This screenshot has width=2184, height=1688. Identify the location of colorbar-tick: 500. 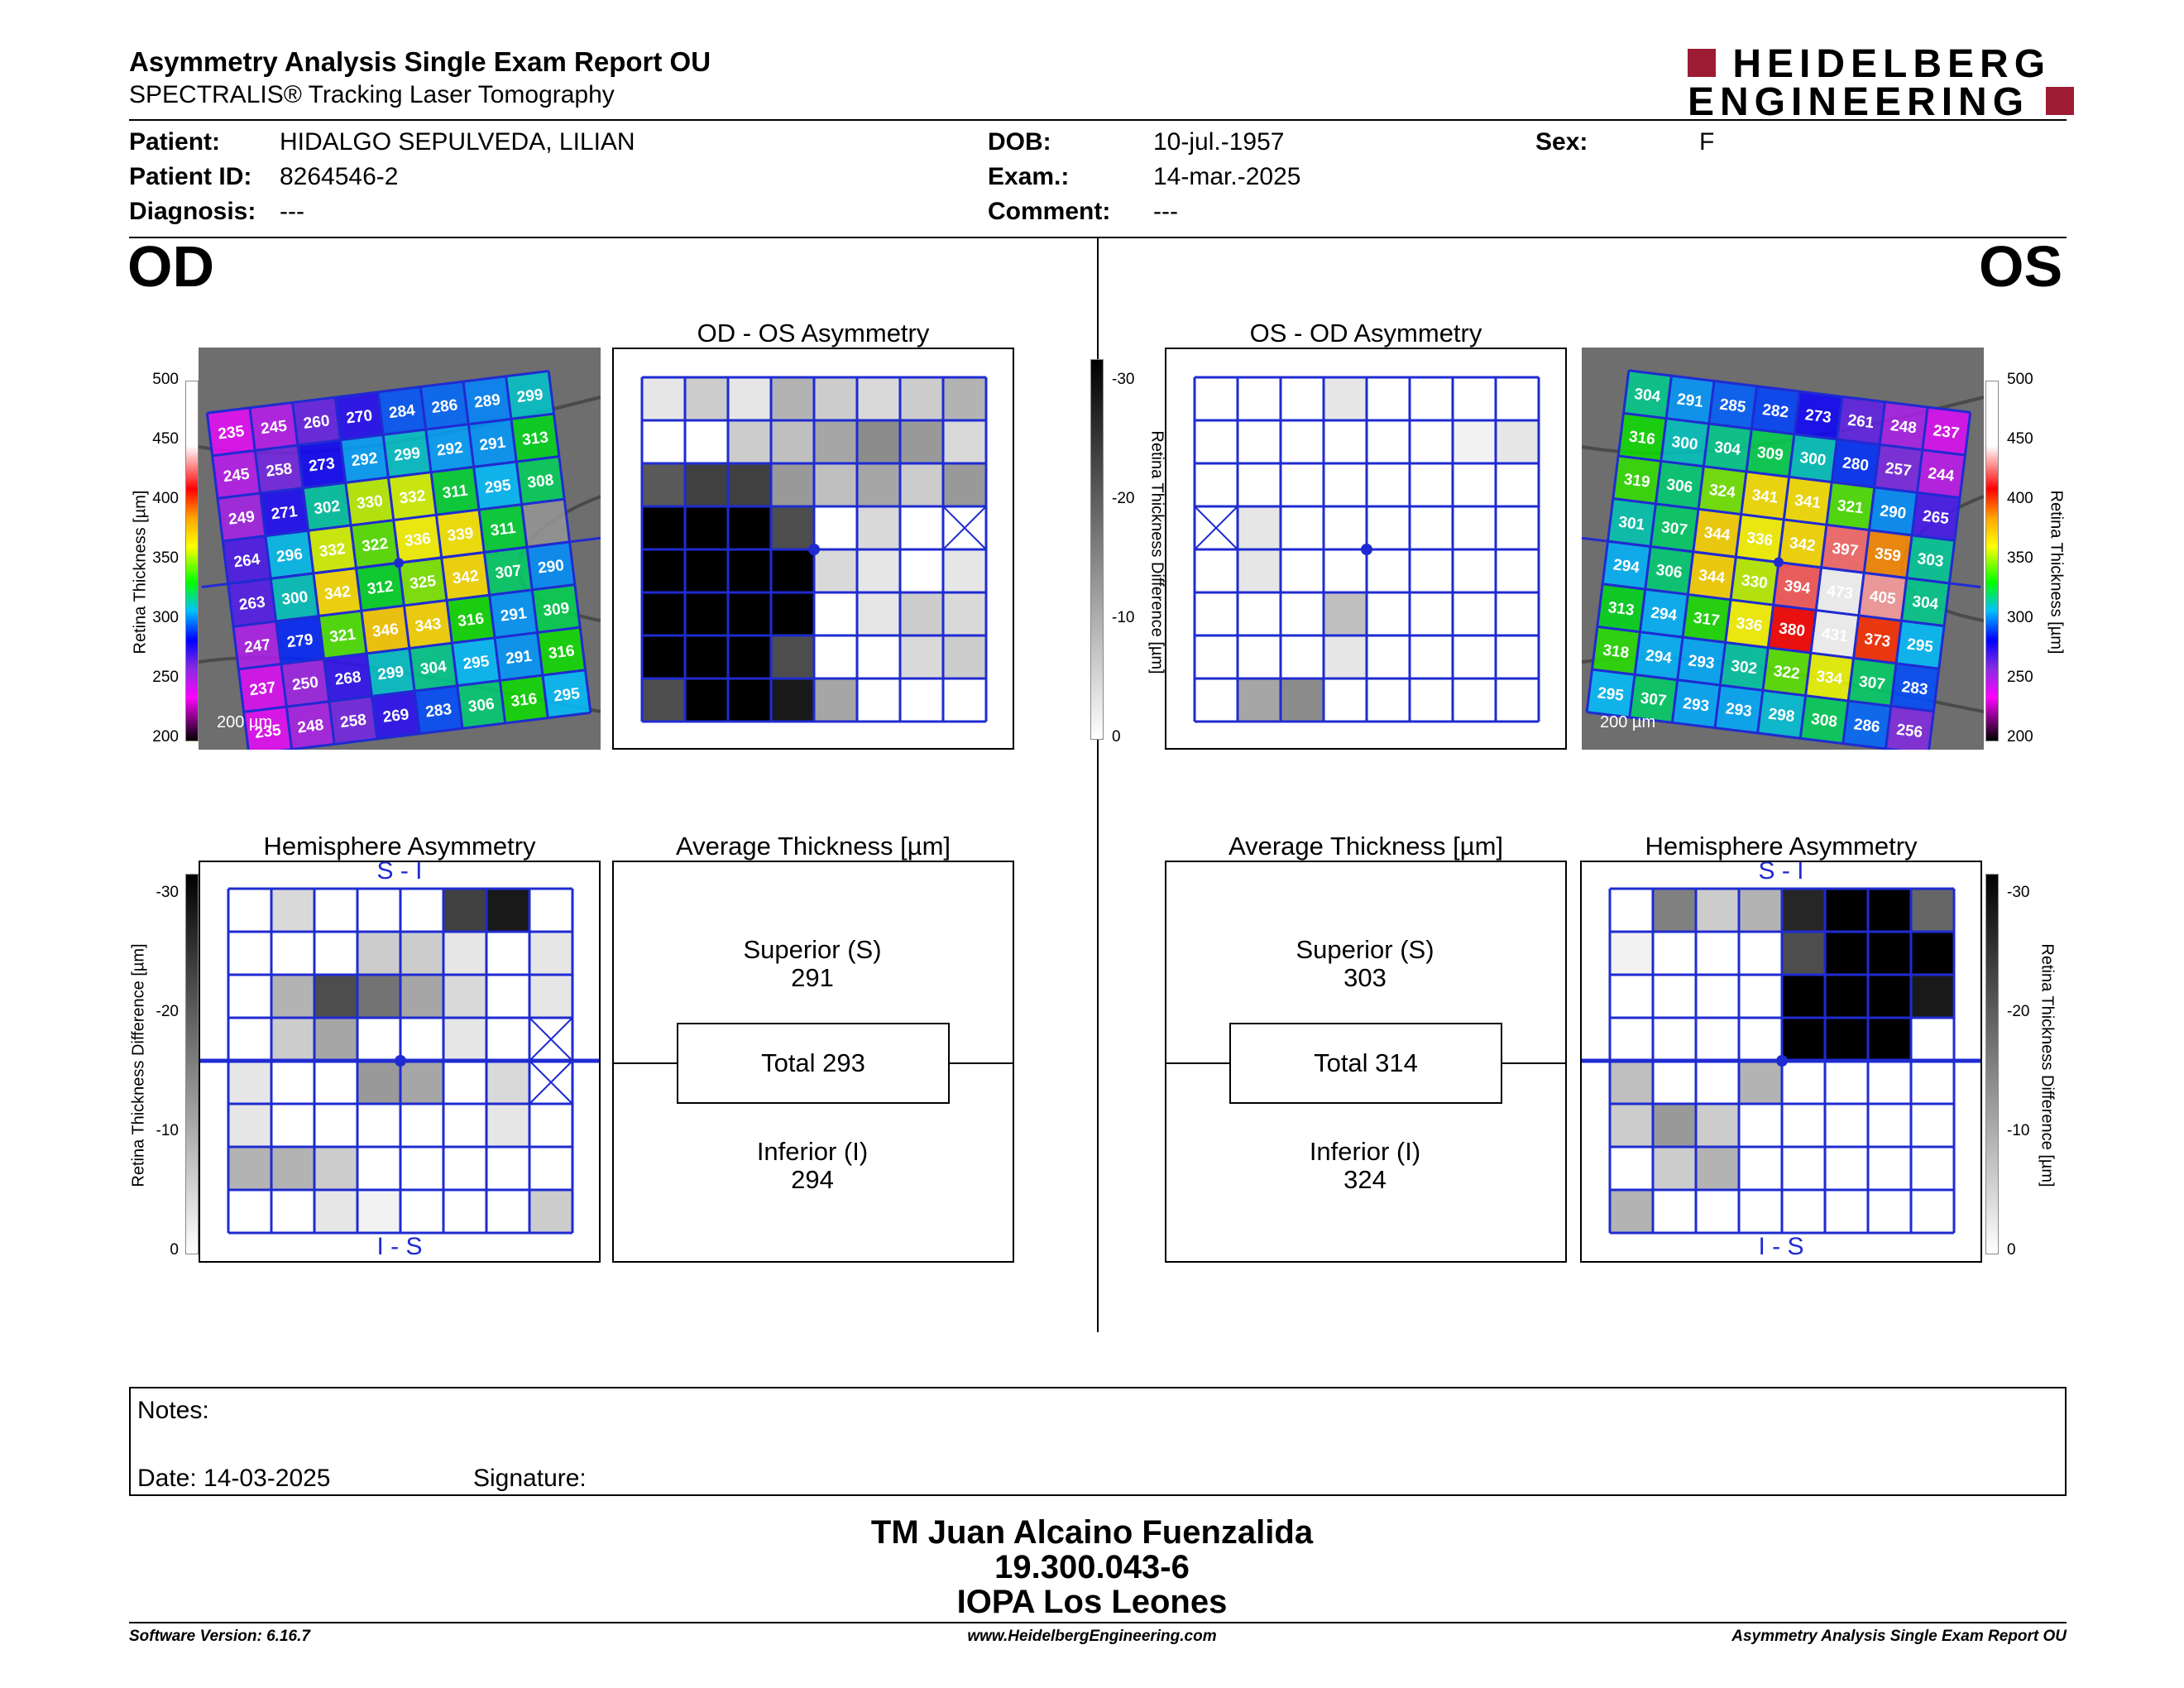
(165, 379).